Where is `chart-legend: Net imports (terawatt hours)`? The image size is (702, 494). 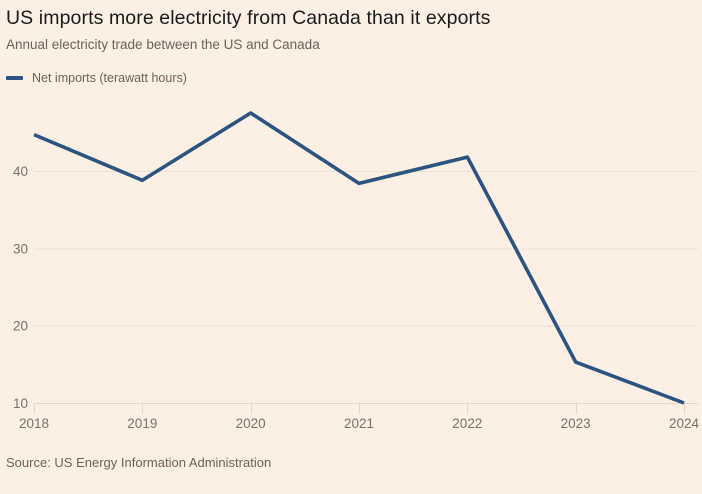 chart-legend: Net imports (terawatt hours) is located at coordinates (96, 78).